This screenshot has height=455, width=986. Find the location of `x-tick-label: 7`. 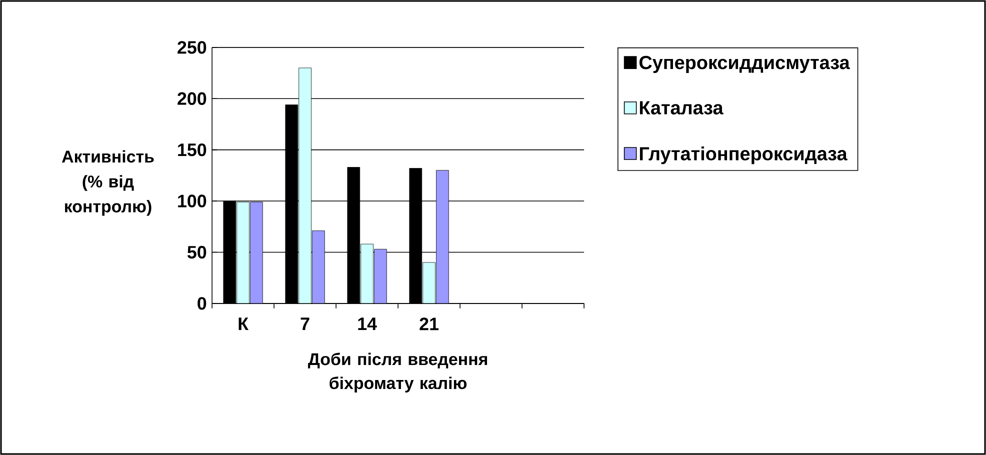

x-tick-label: 7 is located at coordinates (305, 324).